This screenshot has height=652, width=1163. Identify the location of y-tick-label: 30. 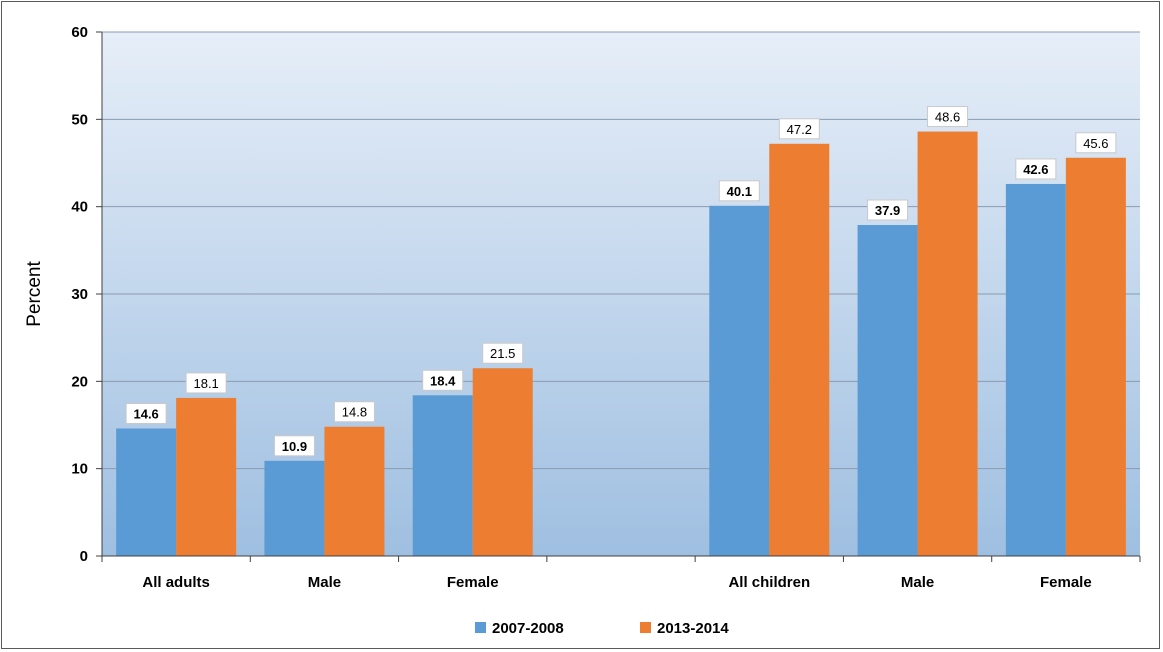
(79, 294).